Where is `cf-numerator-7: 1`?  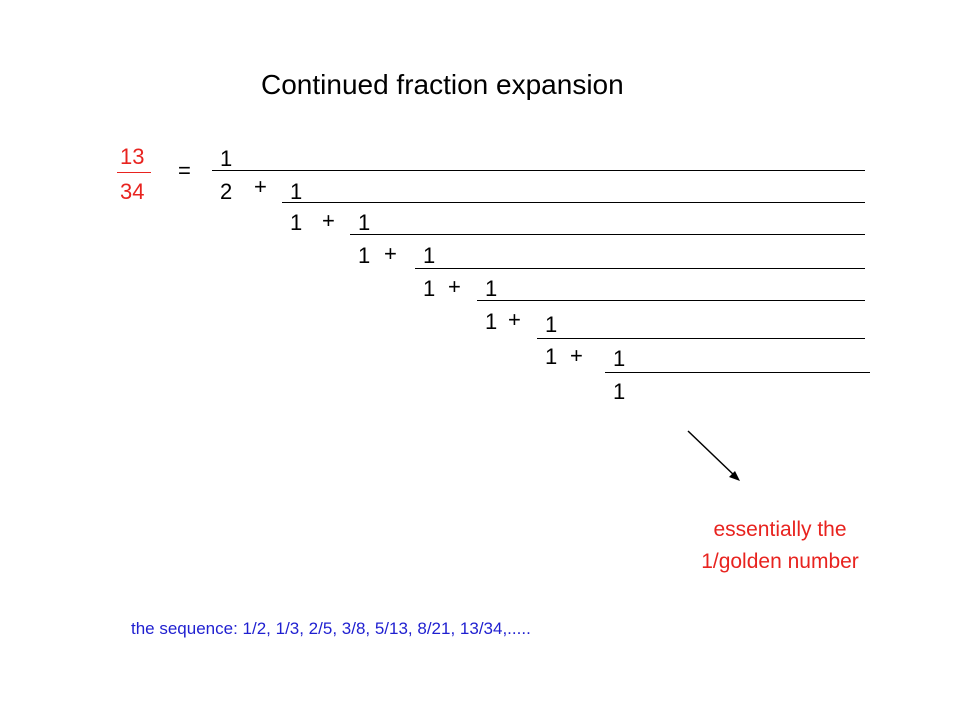
cf-numerator-7: 1 is located at coordinates (619, 358).